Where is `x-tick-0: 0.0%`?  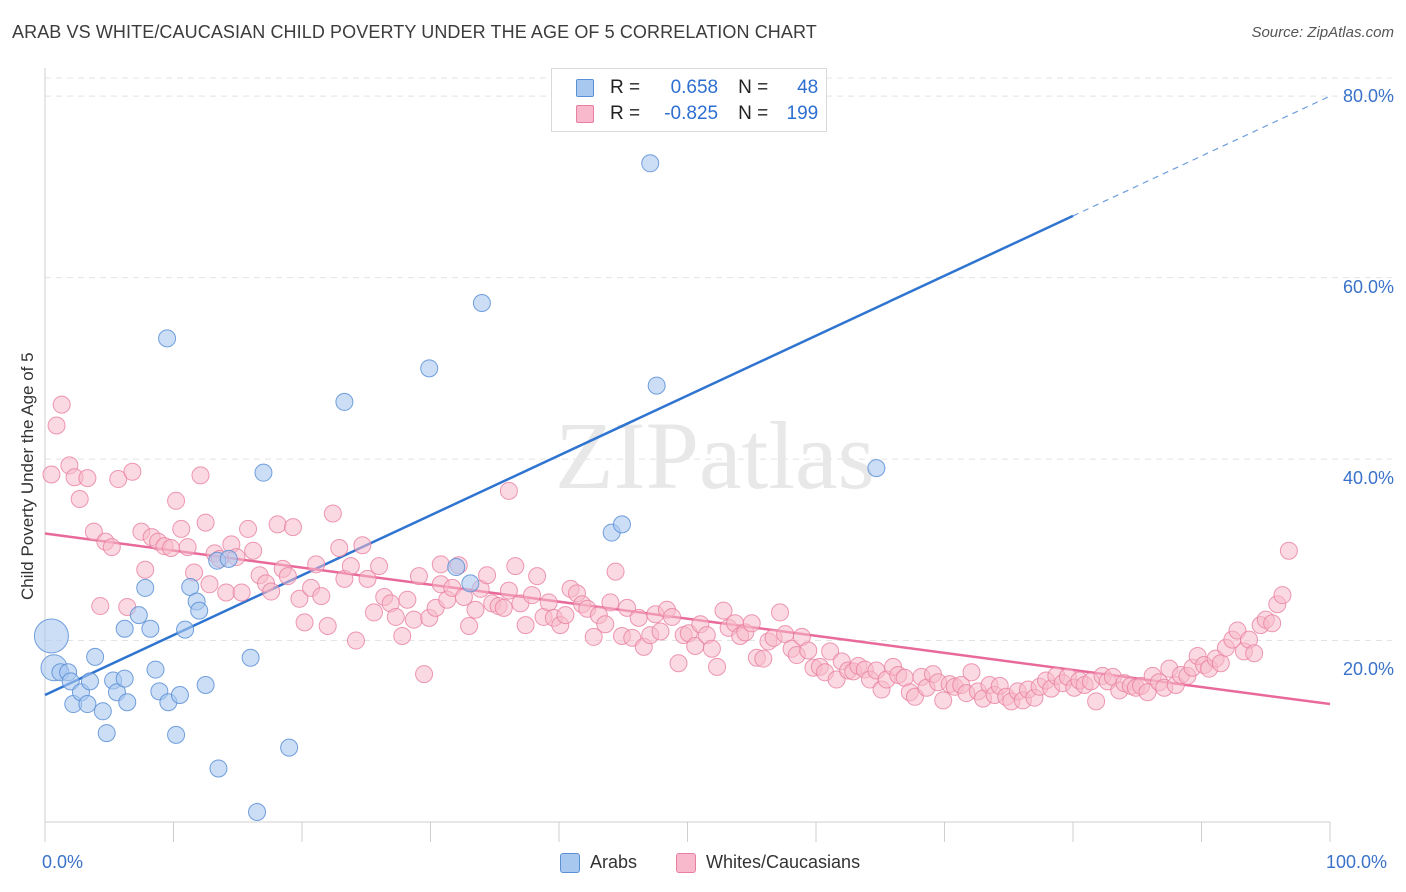
x-tick-0: 0.0% is located at coordinates (63, 862).